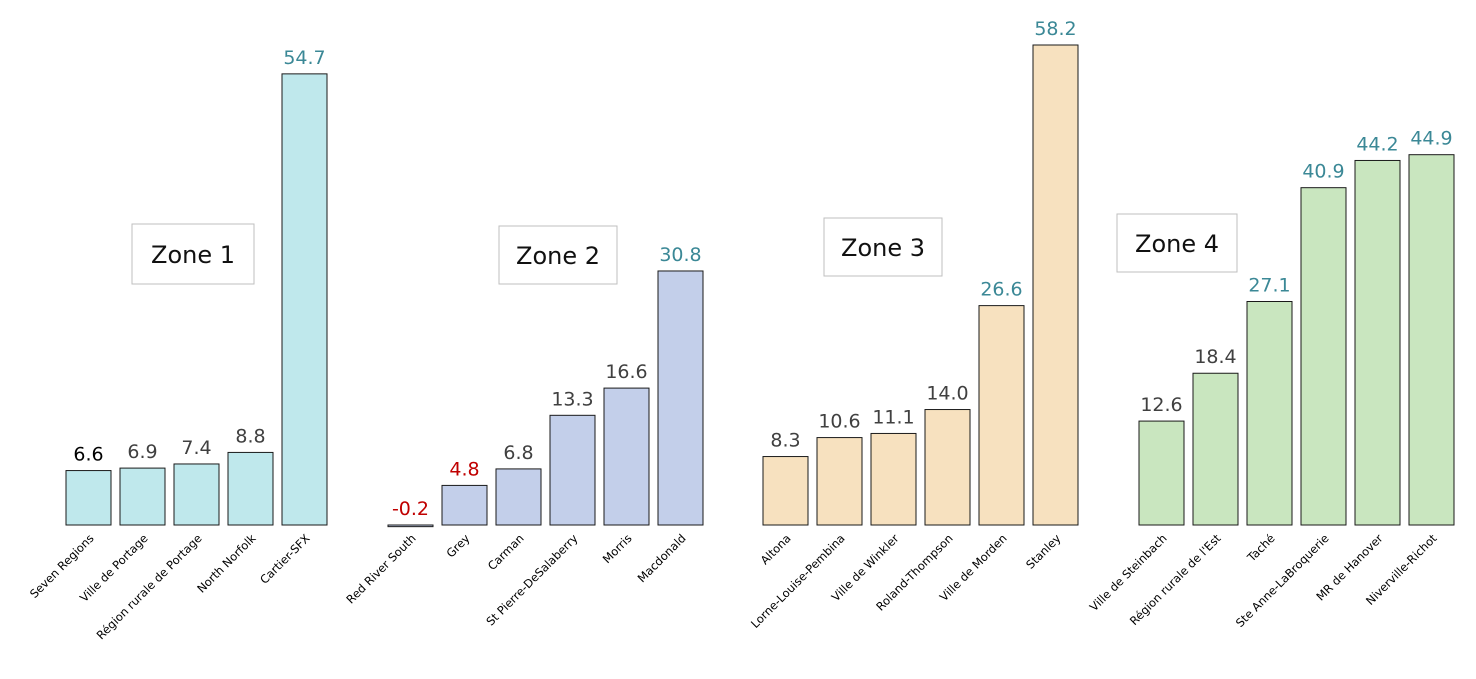 The width and height of the screenshot is (1476, 679). What do you see at coordinates (626, 456) in the screenshot?
I see `bar-morris` at bounding box center [626, 456].